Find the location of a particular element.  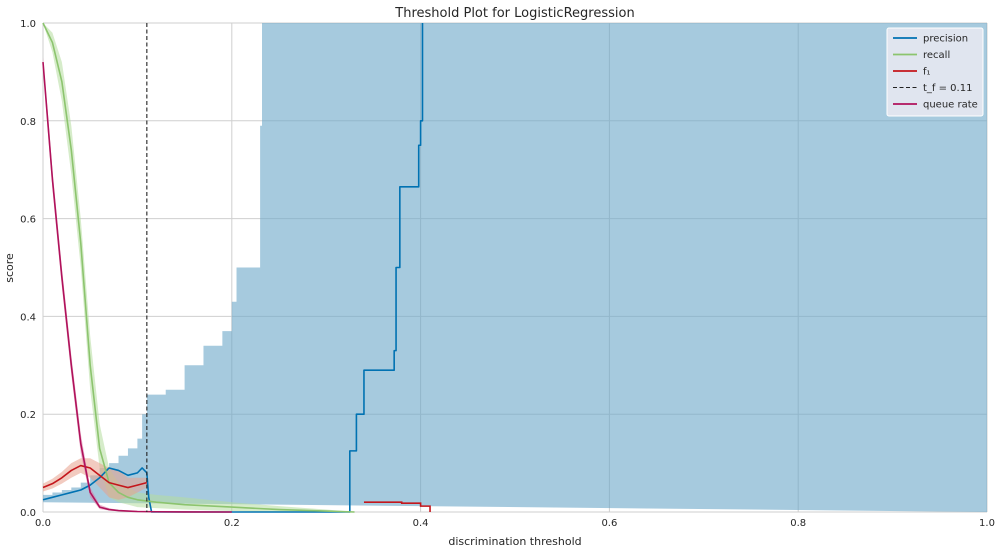

y-tick-label: 0.4 is located at coordinates (28, 317).